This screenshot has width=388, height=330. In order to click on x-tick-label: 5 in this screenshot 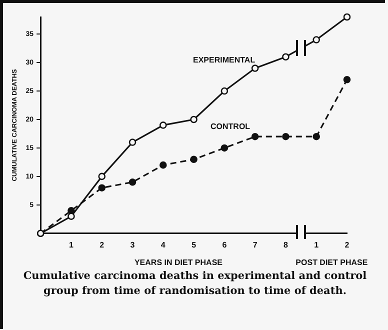, I will do `click(194, 245)`.